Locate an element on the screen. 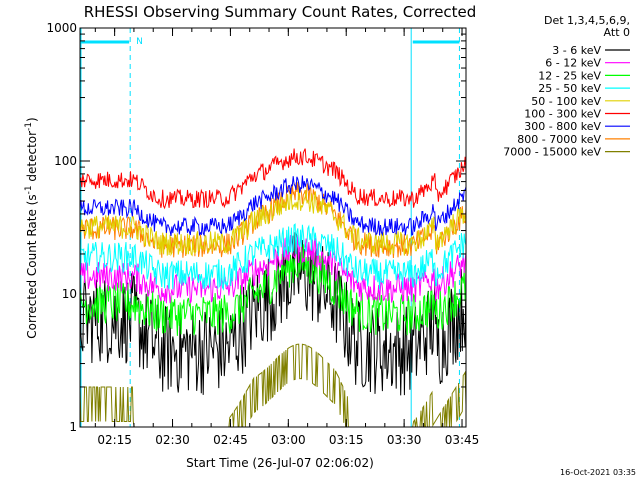 This screenshot has width=640, height=480. x-tick-label: 03:45 is located at coordinates (462, 440).